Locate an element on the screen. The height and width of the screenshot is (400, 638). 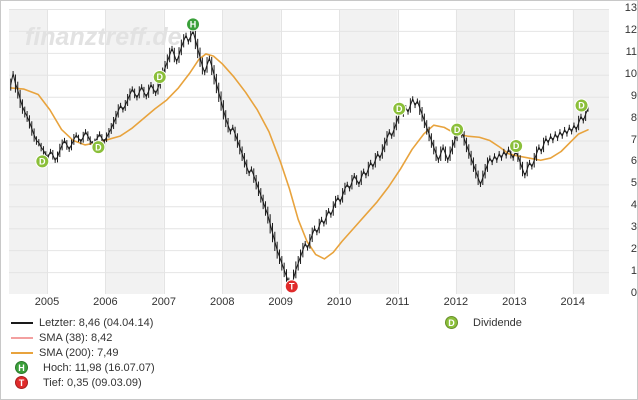
x-tick-label: 2009 is located at coordinates (280, 302).